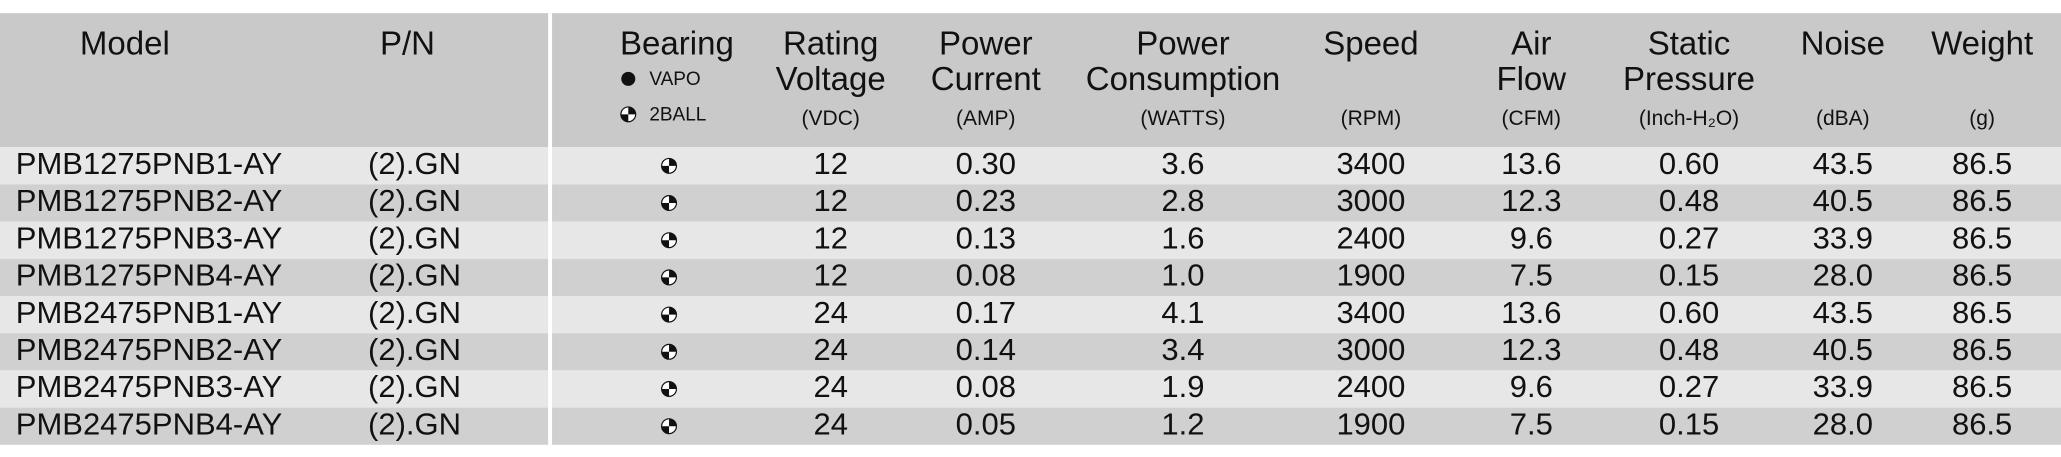  I want to click on column-header: Rating, so click(830, 43).